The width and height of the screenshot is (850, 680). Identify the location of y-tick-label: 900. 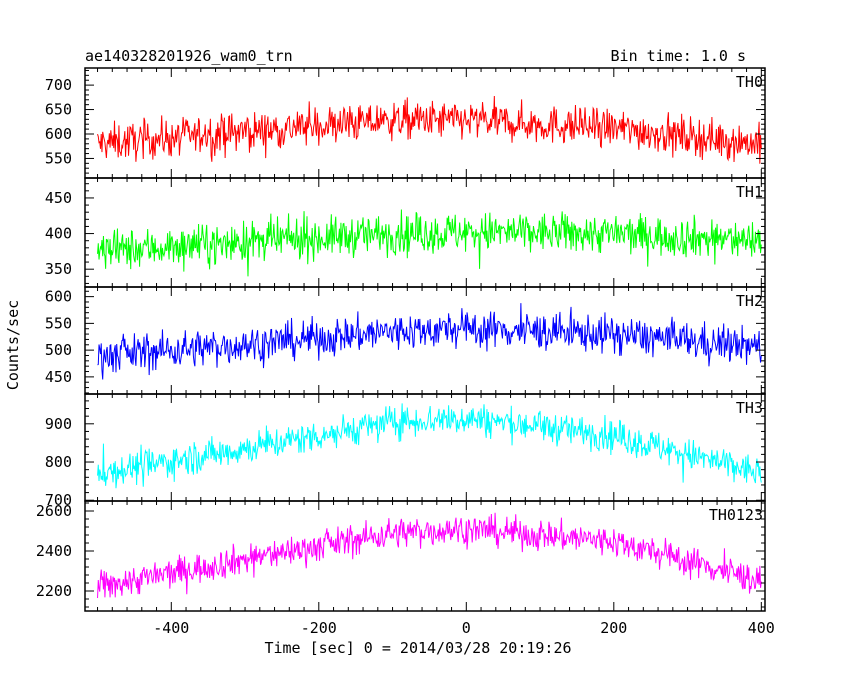
(58, 424).